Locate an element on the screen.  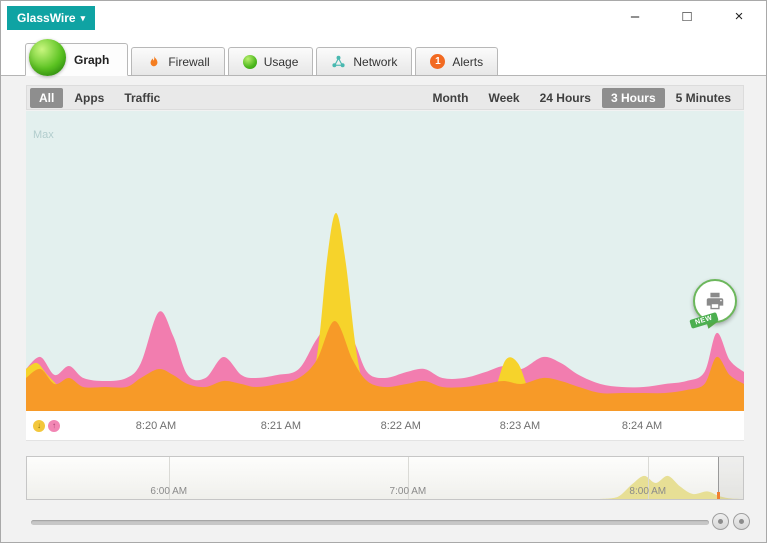
x-axis-strip: ↓ ↑ 8:20 AM 8:21 AM 8:22 AM 8:23 AM 8:24 AM is located at coordinates (385, 426).